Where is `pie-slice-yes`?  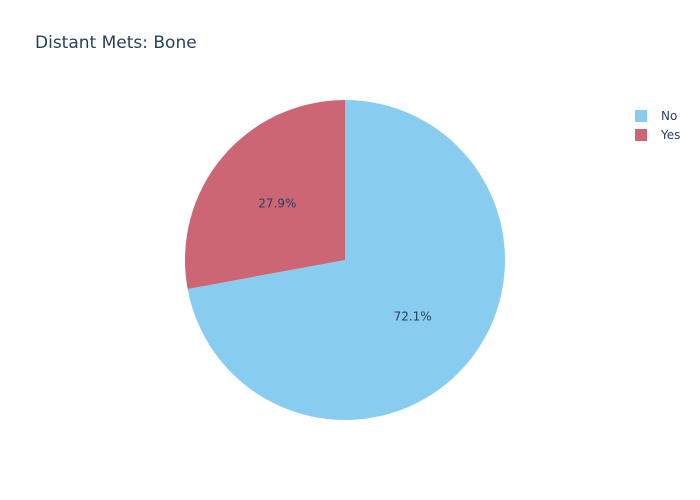
pie-slice-yes is located at coordinates (265, 194).